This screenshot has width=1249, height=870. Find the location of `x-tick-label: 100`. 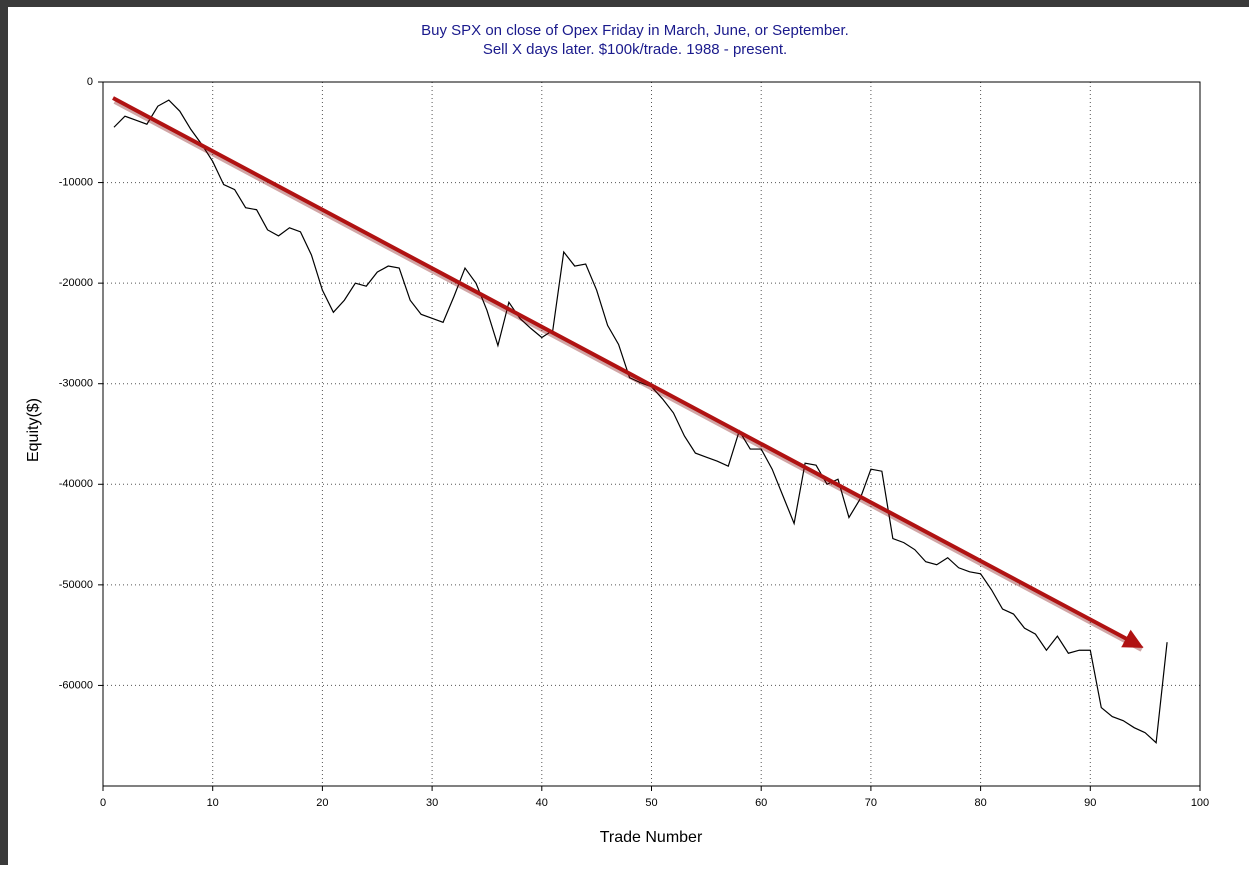

x-tick-label: 100 is located at coordinates (1200, 803).